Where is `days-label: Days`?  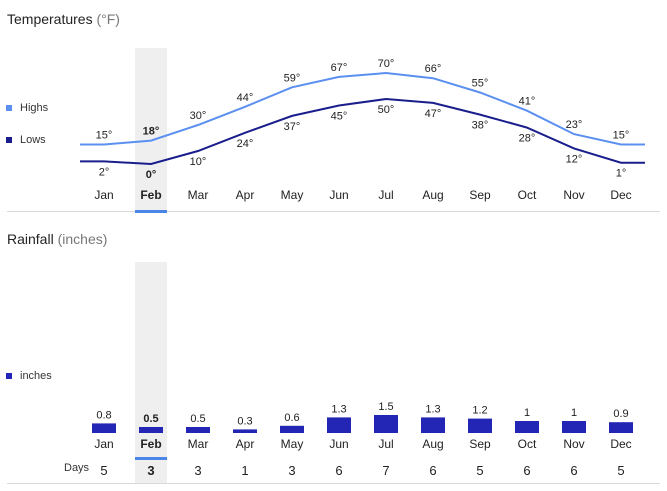 days-label: Days is located at coordinates (77, 468).